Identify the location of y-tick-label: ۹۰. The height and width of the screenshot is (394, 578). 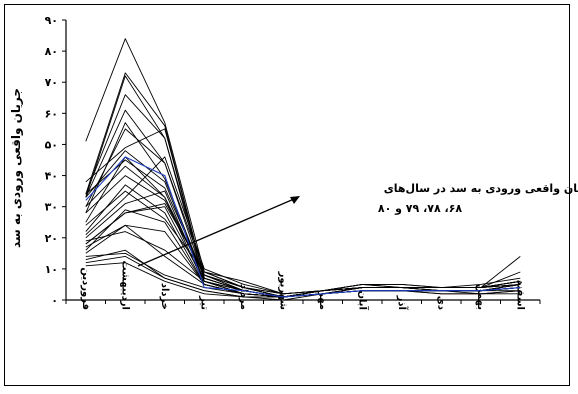
(51, 20).